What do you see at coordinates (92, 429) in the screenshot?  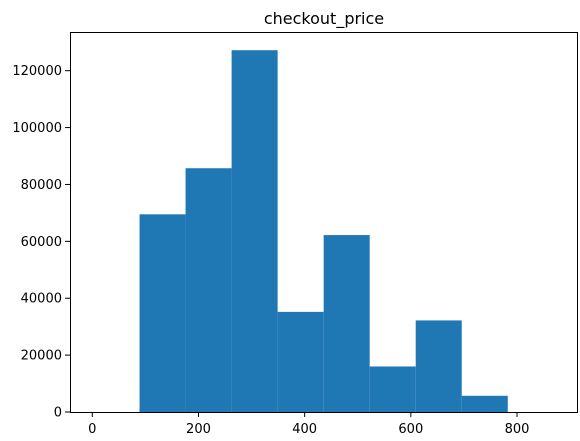 I see `x-tick-label: 0` at bounding box center [92, 429].